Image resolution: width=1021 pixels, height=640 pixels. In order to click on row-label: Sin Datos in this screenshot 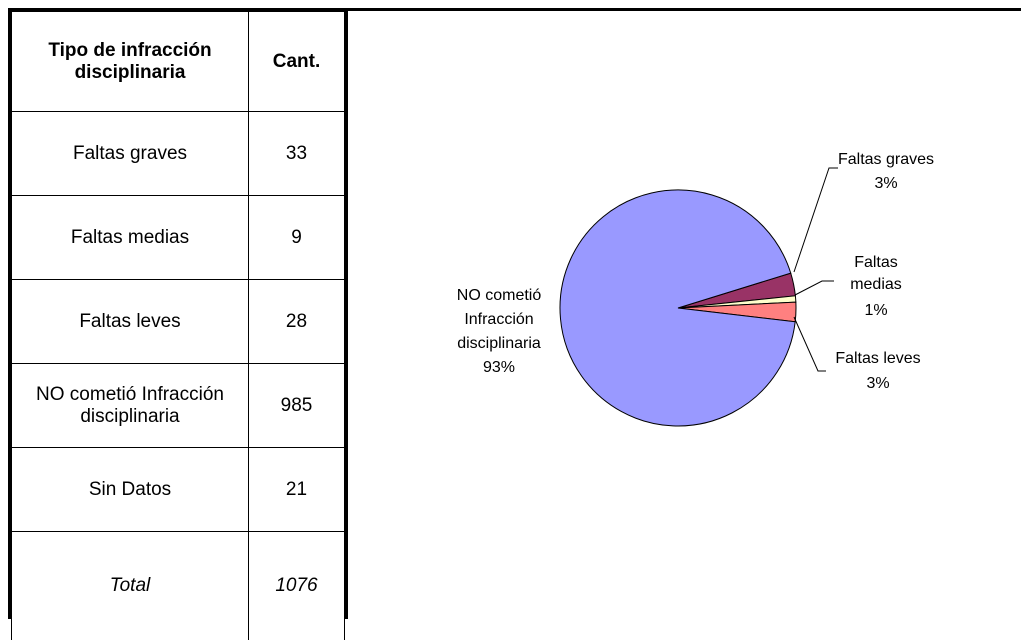, I will do `click(130, 490)`.